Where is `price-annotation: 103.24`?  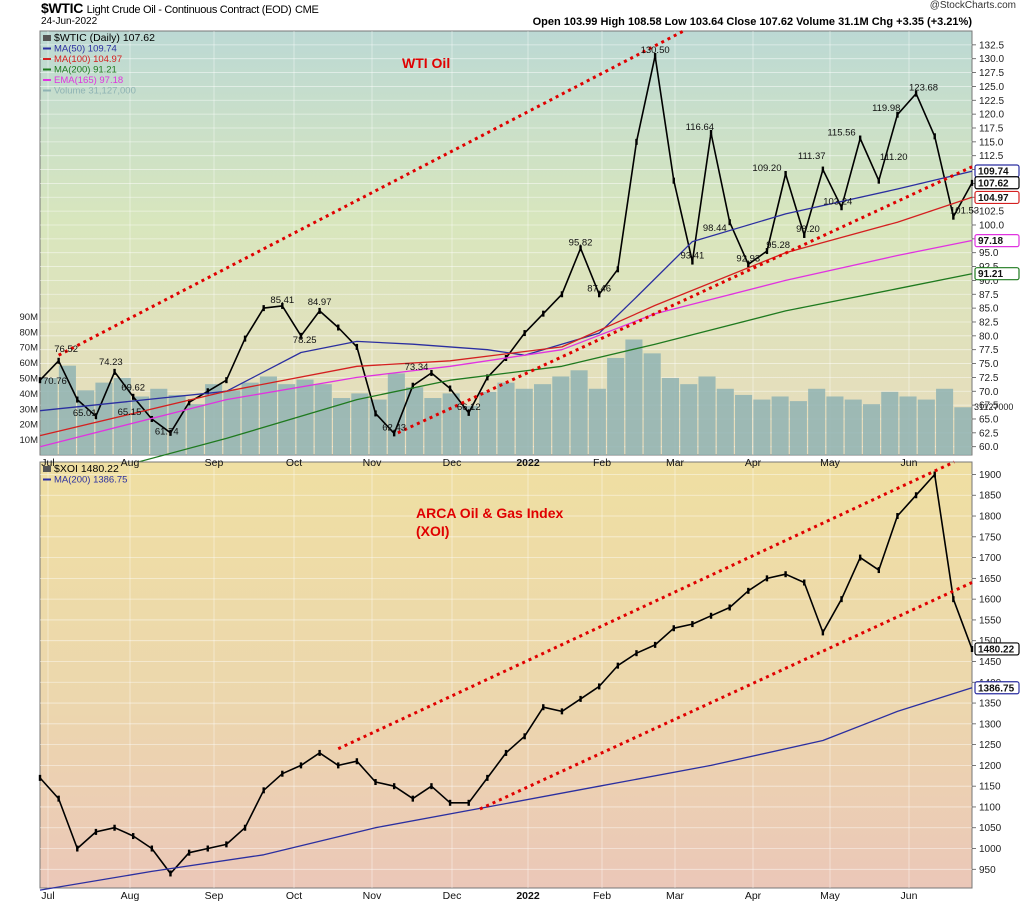 price-annotation: 103.24 is located at coordinates (837, 201).